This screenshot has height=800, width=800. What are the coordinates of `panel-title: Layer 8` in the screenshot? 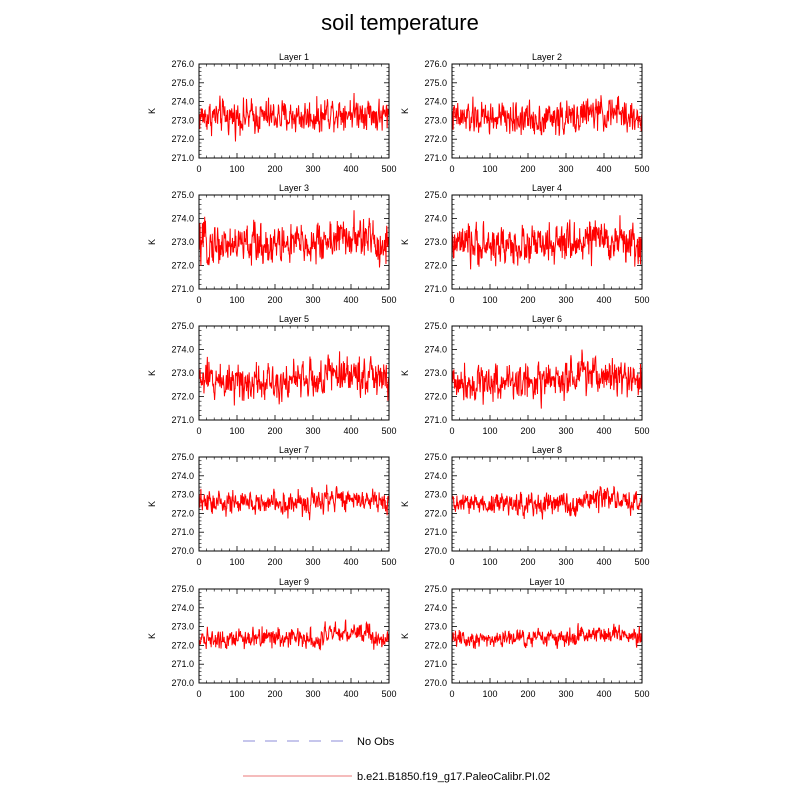 It's located at (547, 450).